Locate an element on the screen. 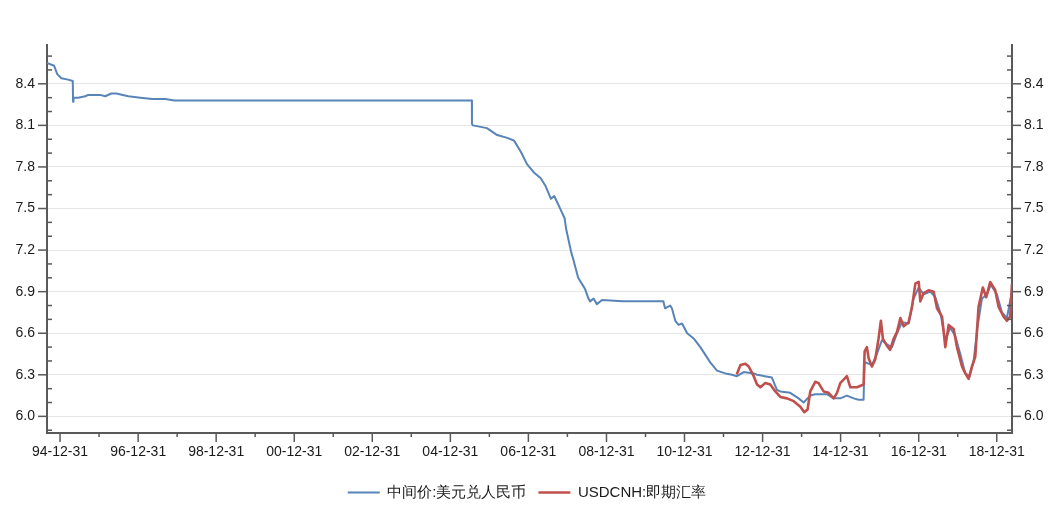 The height and width of the screenshot is (526, 1054). y-tick-label: 6.6 is located at coordinates (25, 332).